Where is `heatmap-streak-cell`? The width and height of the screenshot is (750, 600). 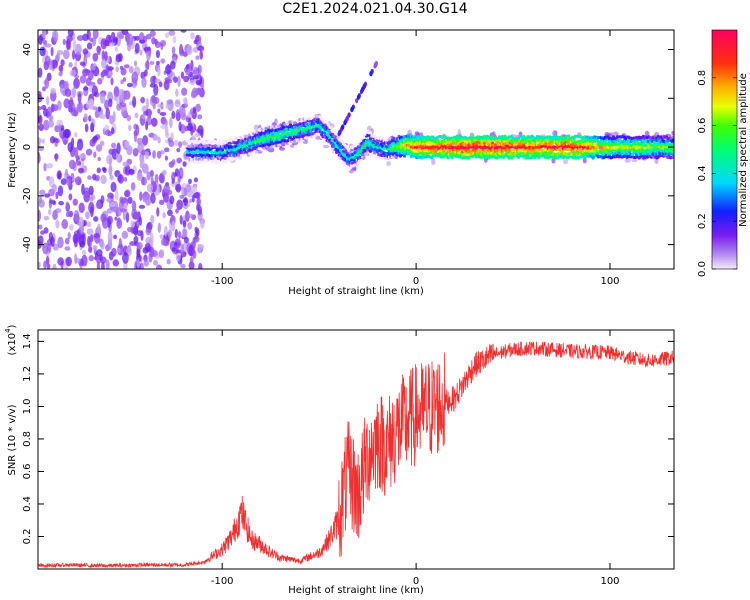 heatmap-streak-cell is located at coordinates (357, 101).